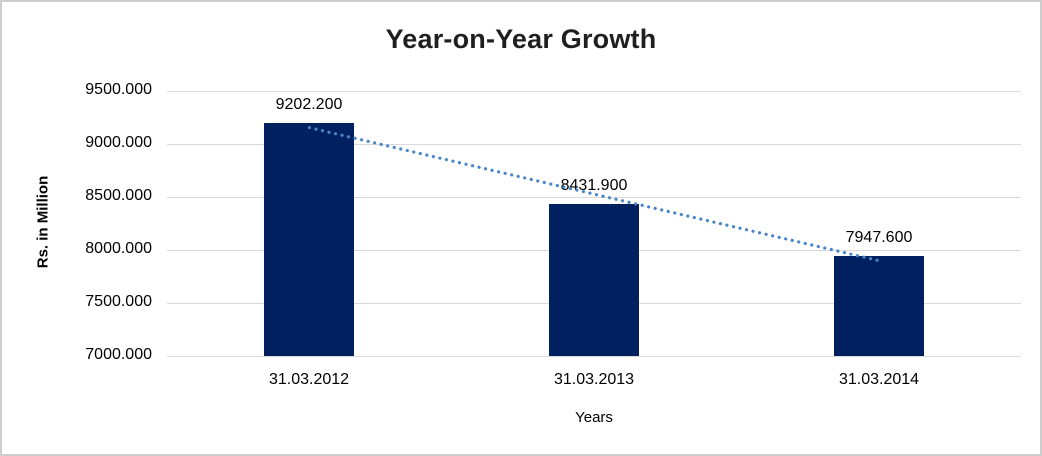  Describe the element at coordinates (118, 354) in the screenshot. I see `y-axis-tick-label: 7000.000` at that location.